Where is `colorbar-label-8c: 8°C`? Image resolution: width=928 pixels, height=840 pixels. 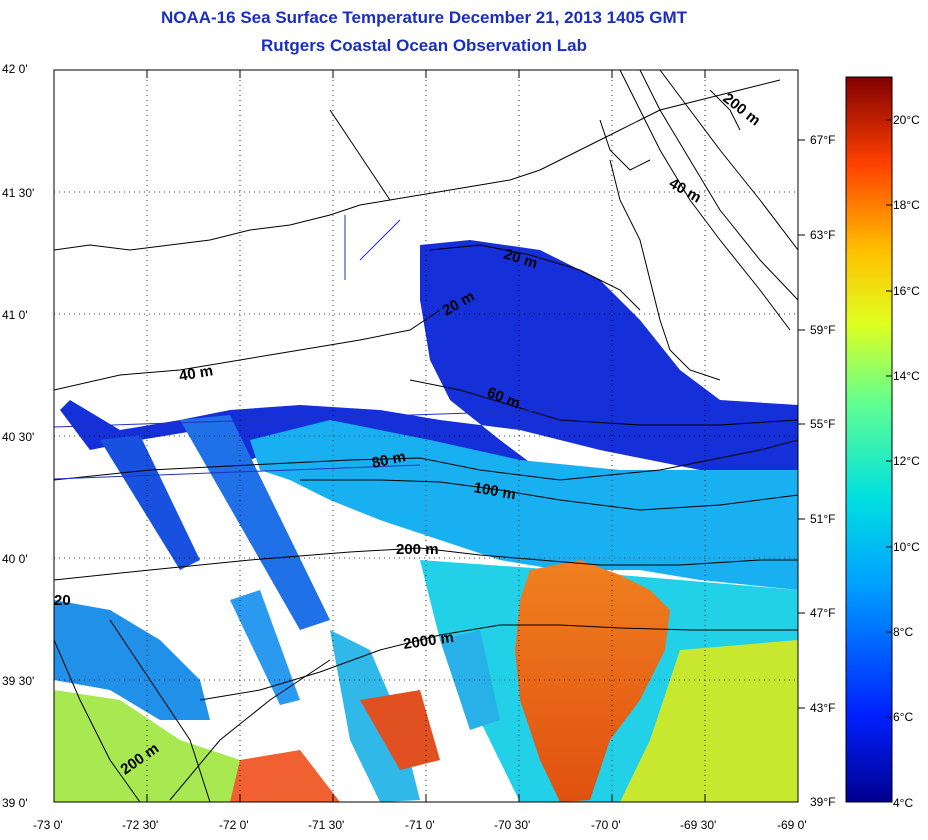 colorbar-label-8c: 8°C is located at coordinates (903, 632).